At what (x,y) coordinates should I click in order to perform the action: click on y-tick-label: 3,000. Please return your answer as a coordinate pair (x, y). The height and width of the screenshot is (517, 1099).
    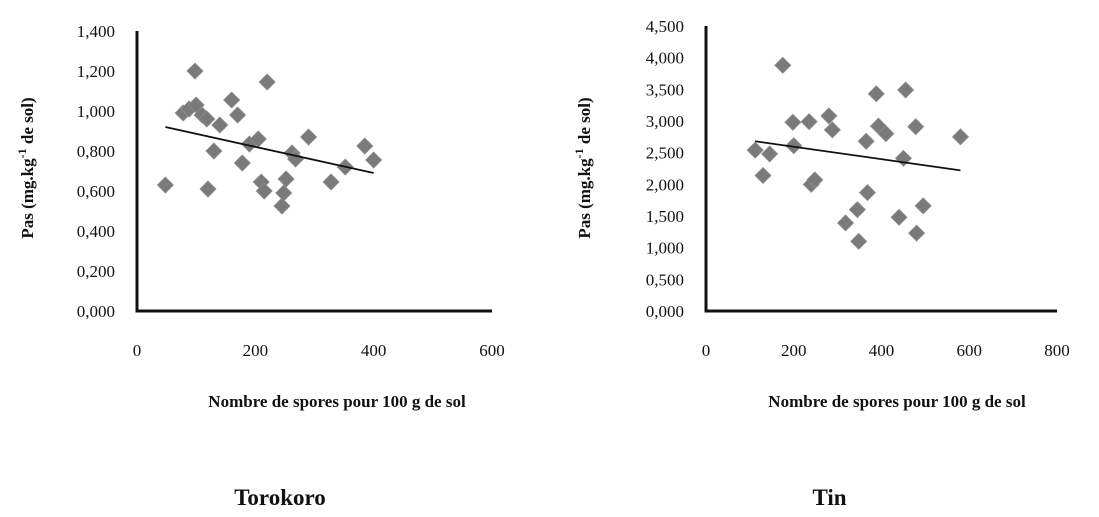
    Looking at the image, I should click on (665, 121).